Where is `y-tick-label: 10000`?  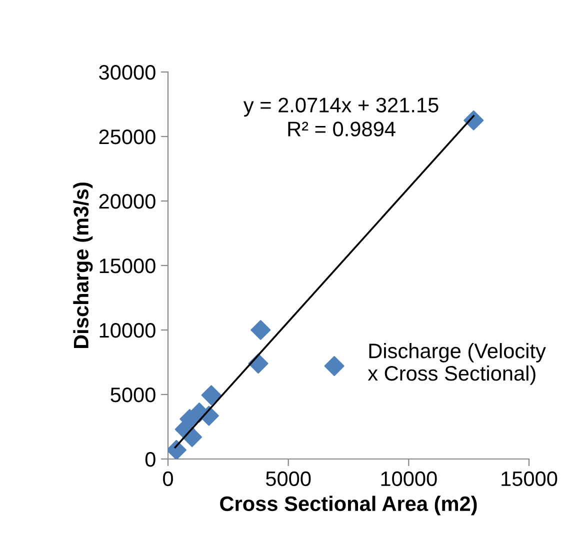 y-tick-label: 10000 is located at coordinates (128, 330).